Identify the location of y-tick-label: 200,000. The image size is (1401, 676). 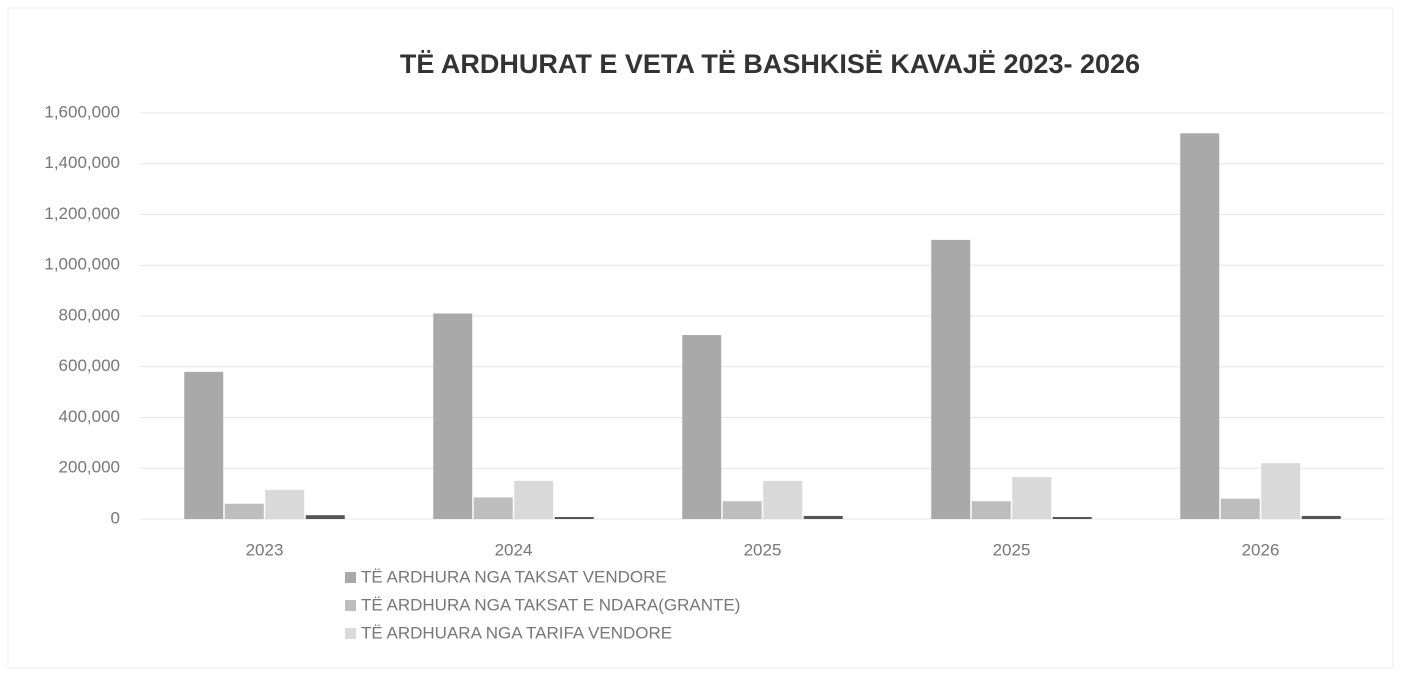
(89, 467).